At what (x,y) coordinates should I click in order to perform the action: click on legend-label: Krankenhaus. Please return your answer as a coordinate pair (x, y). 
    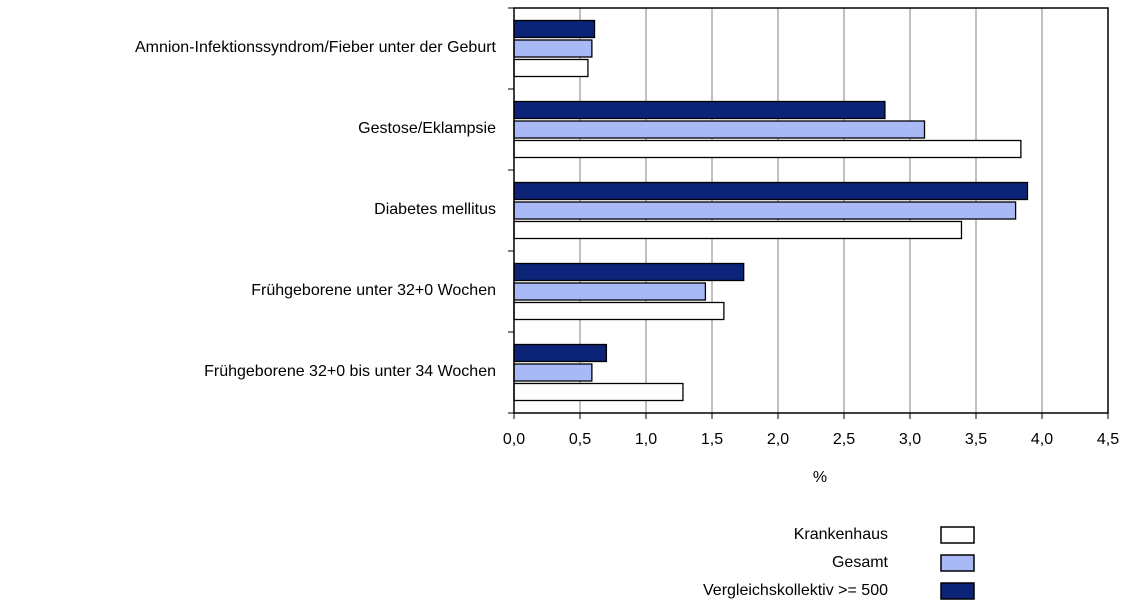
    Looking at the image, I should click on (841, 534).